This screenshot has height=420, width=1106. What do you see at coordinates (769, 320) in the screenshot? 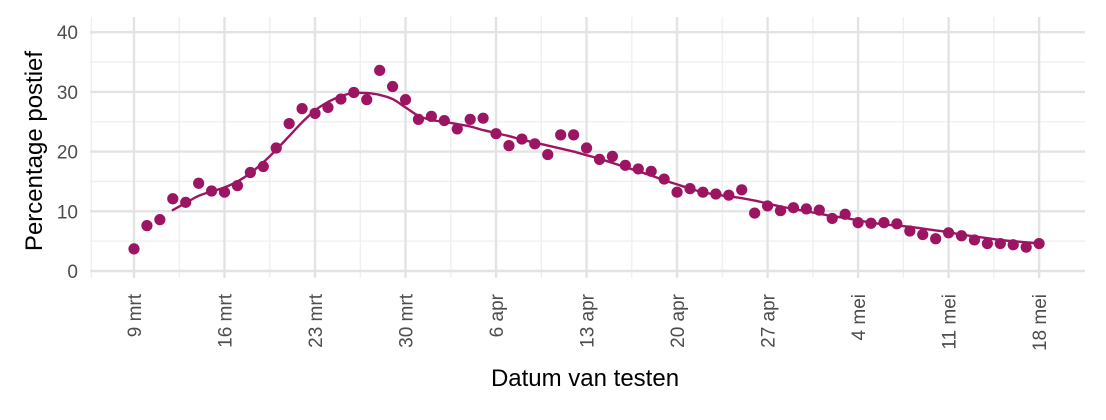
I see `x-tick-label: 27 apr` at bounding box center [769, 320].